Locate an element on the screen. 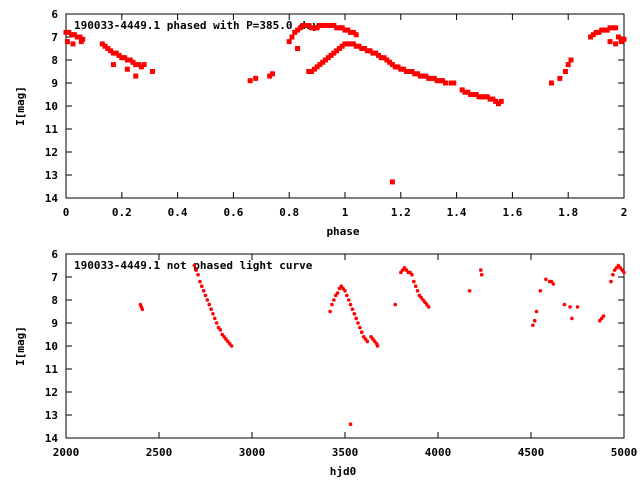  y-tick-label: 12 is located at coordinates (51, 392).